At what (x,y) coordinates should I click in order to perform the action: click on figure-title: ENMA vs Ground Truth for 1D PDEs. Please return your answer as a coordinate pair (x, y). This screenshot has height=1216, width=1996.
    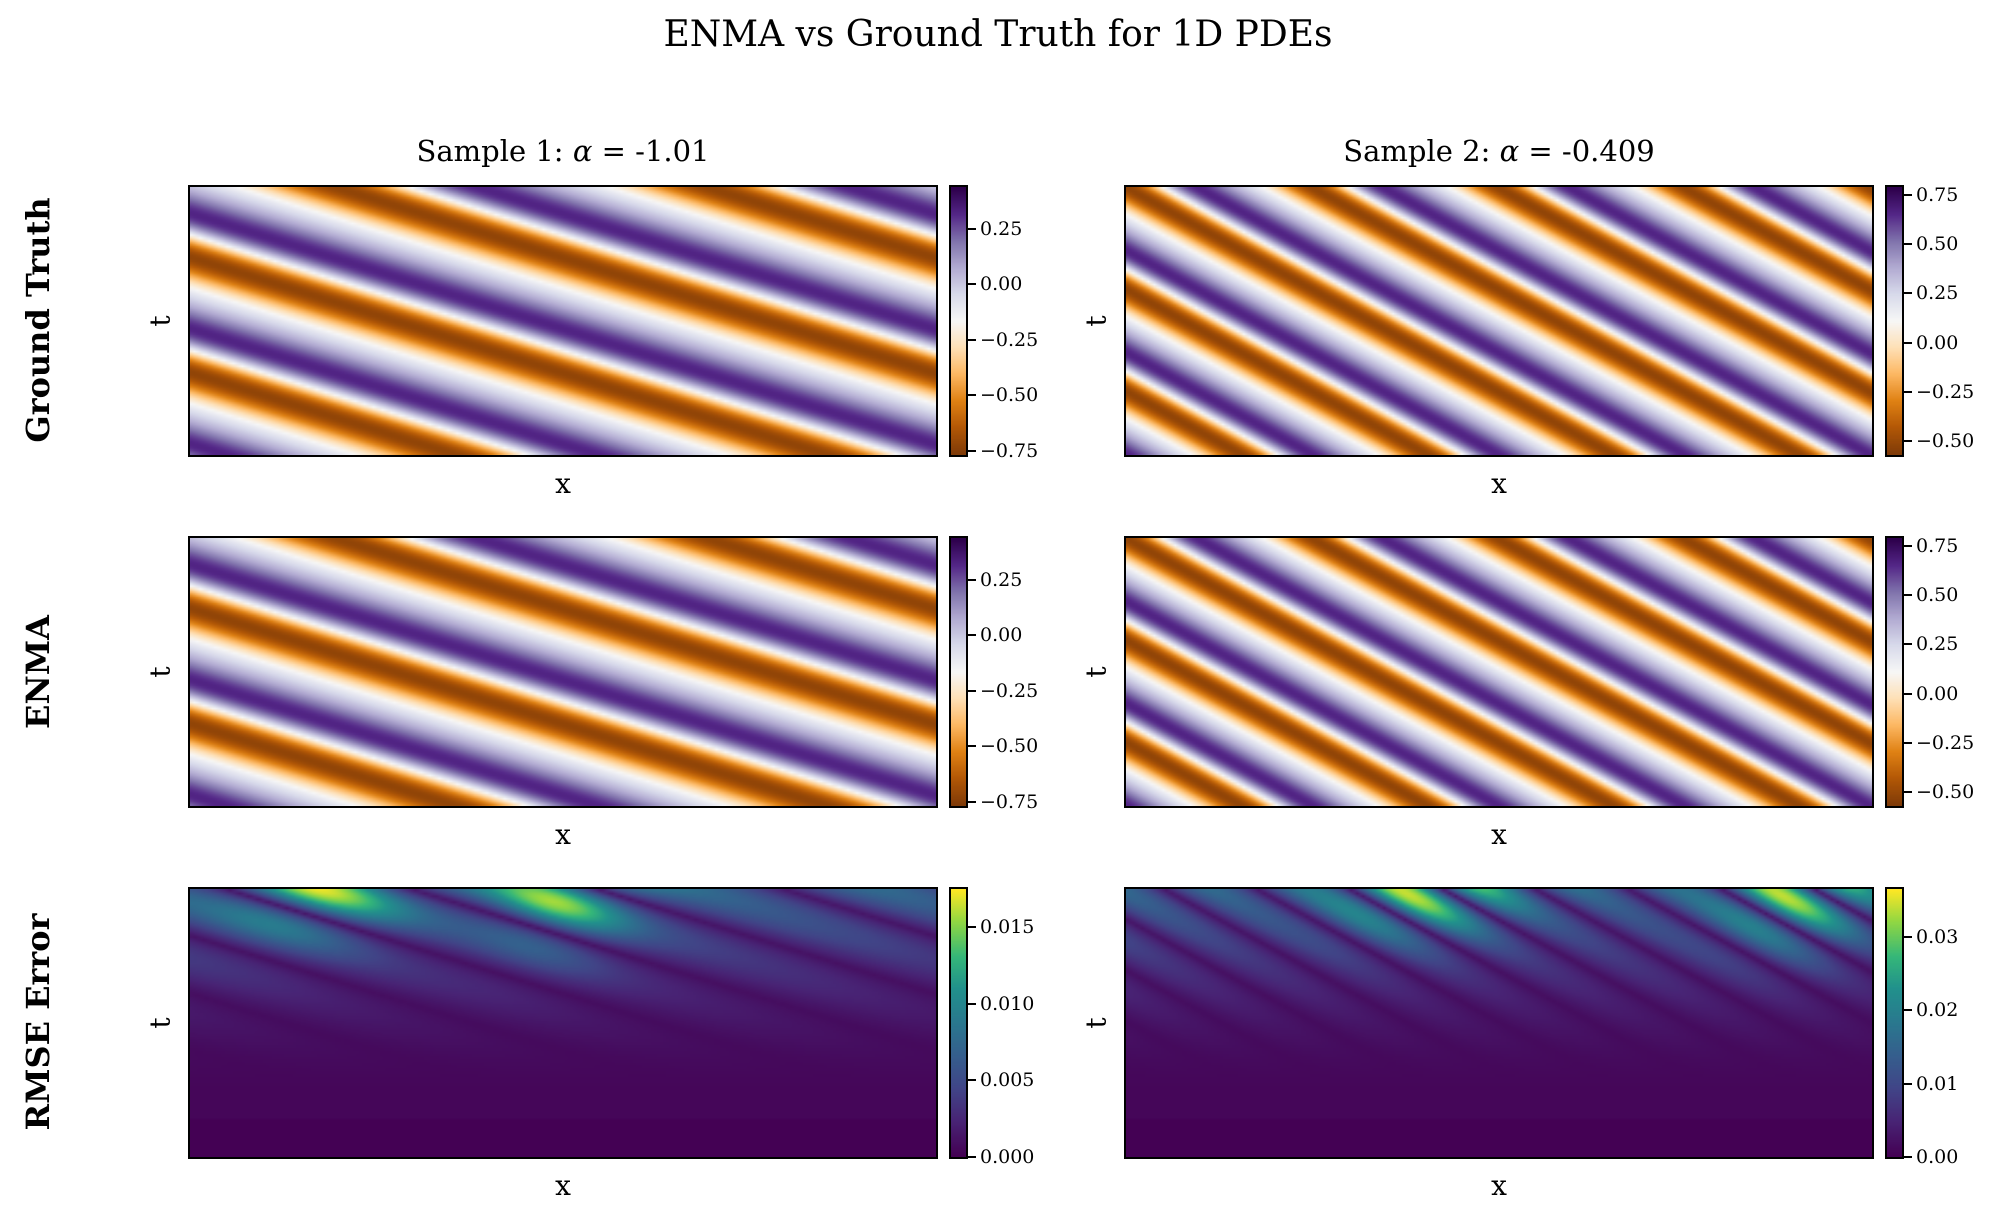
    Looking at the image, I should click on (998, 34).